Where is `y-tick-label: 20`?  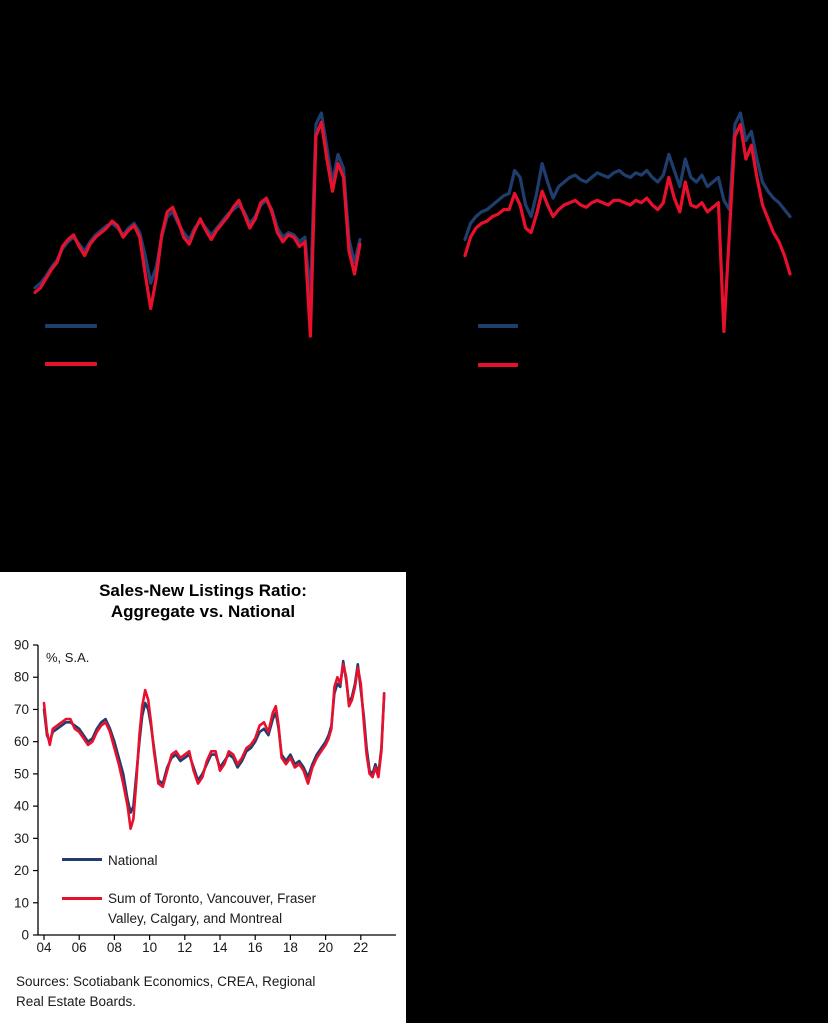 y-tick-label: 20 is located at coordinates (21, 870).